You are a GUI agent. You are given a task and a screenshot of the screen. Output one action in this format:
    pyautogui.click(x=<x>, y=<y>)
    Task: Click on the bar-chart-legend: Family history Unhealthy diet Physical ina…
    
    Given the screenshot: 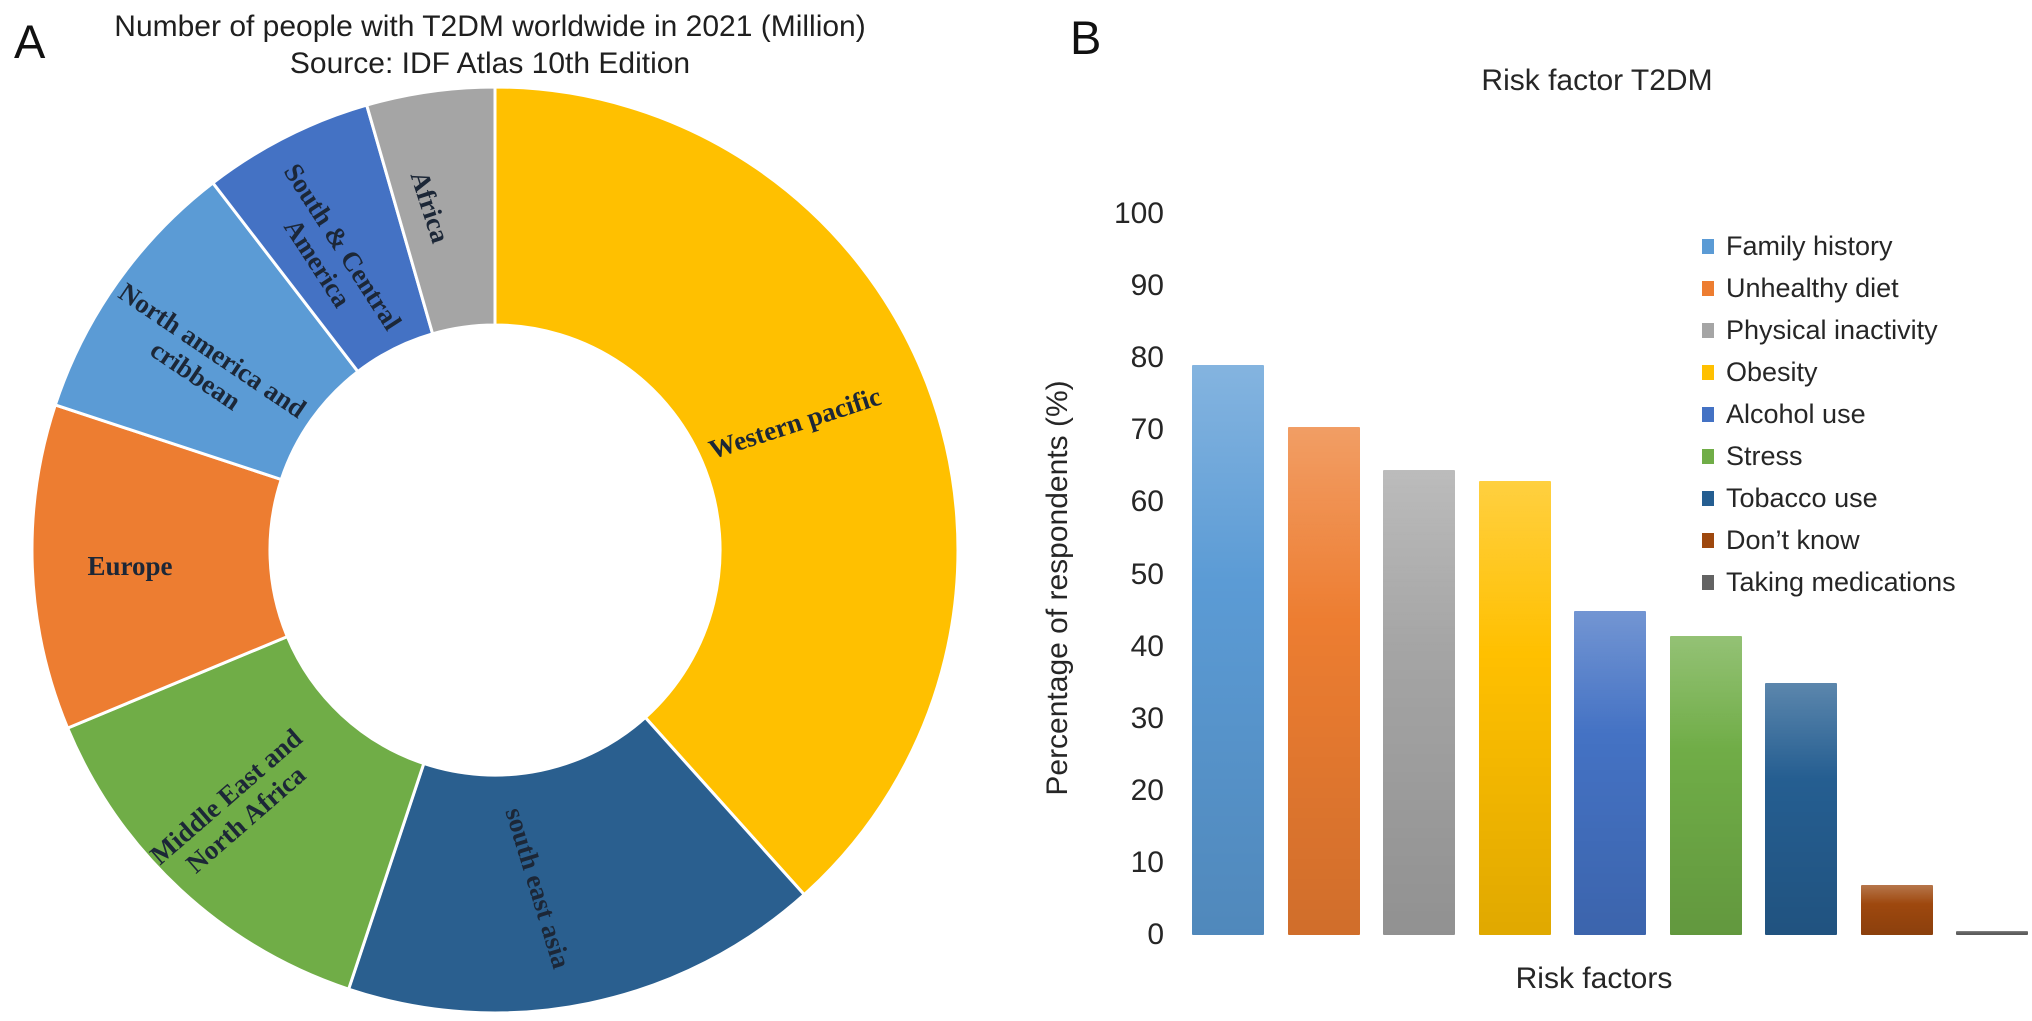 What is the action you would take?
    pyautogui.click(x=1829, y=414)
    